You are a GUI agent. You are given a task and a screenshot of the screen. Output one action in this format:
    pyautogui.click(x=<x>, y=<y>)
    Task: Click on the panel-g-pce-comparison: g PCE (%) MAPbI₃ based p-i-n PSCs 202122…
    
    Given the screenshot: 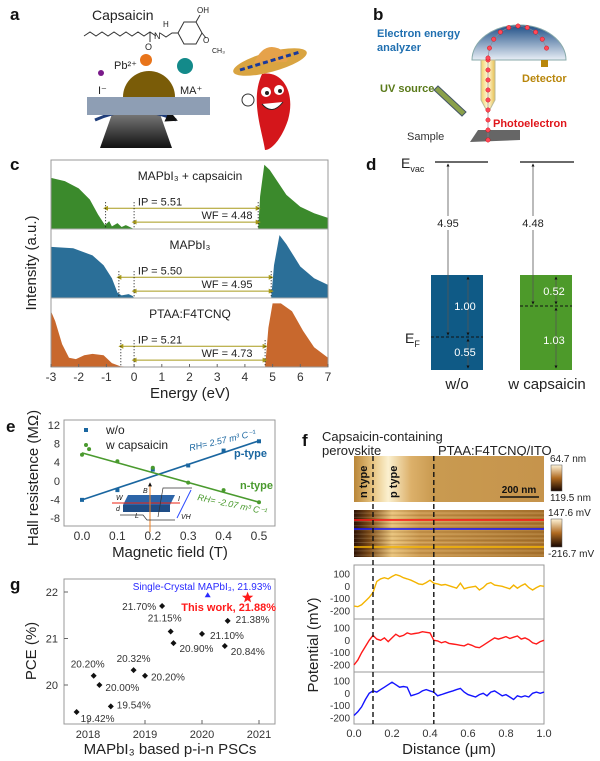 What is the action you would take?
    pyautogui.click(x=143, y=666)
    